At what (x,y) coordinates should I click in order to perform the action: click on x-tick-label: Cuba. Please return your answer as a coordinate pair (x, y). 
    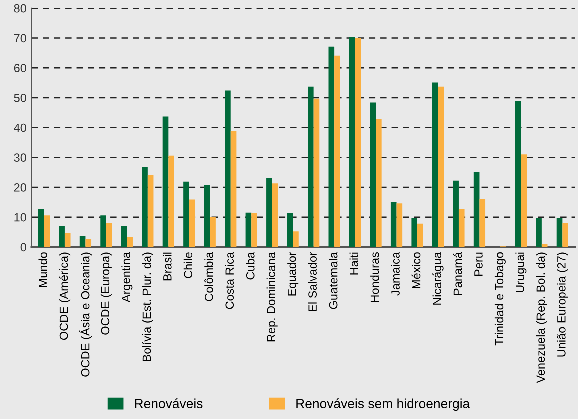
    Looking at the image, I should click on (250, 266).